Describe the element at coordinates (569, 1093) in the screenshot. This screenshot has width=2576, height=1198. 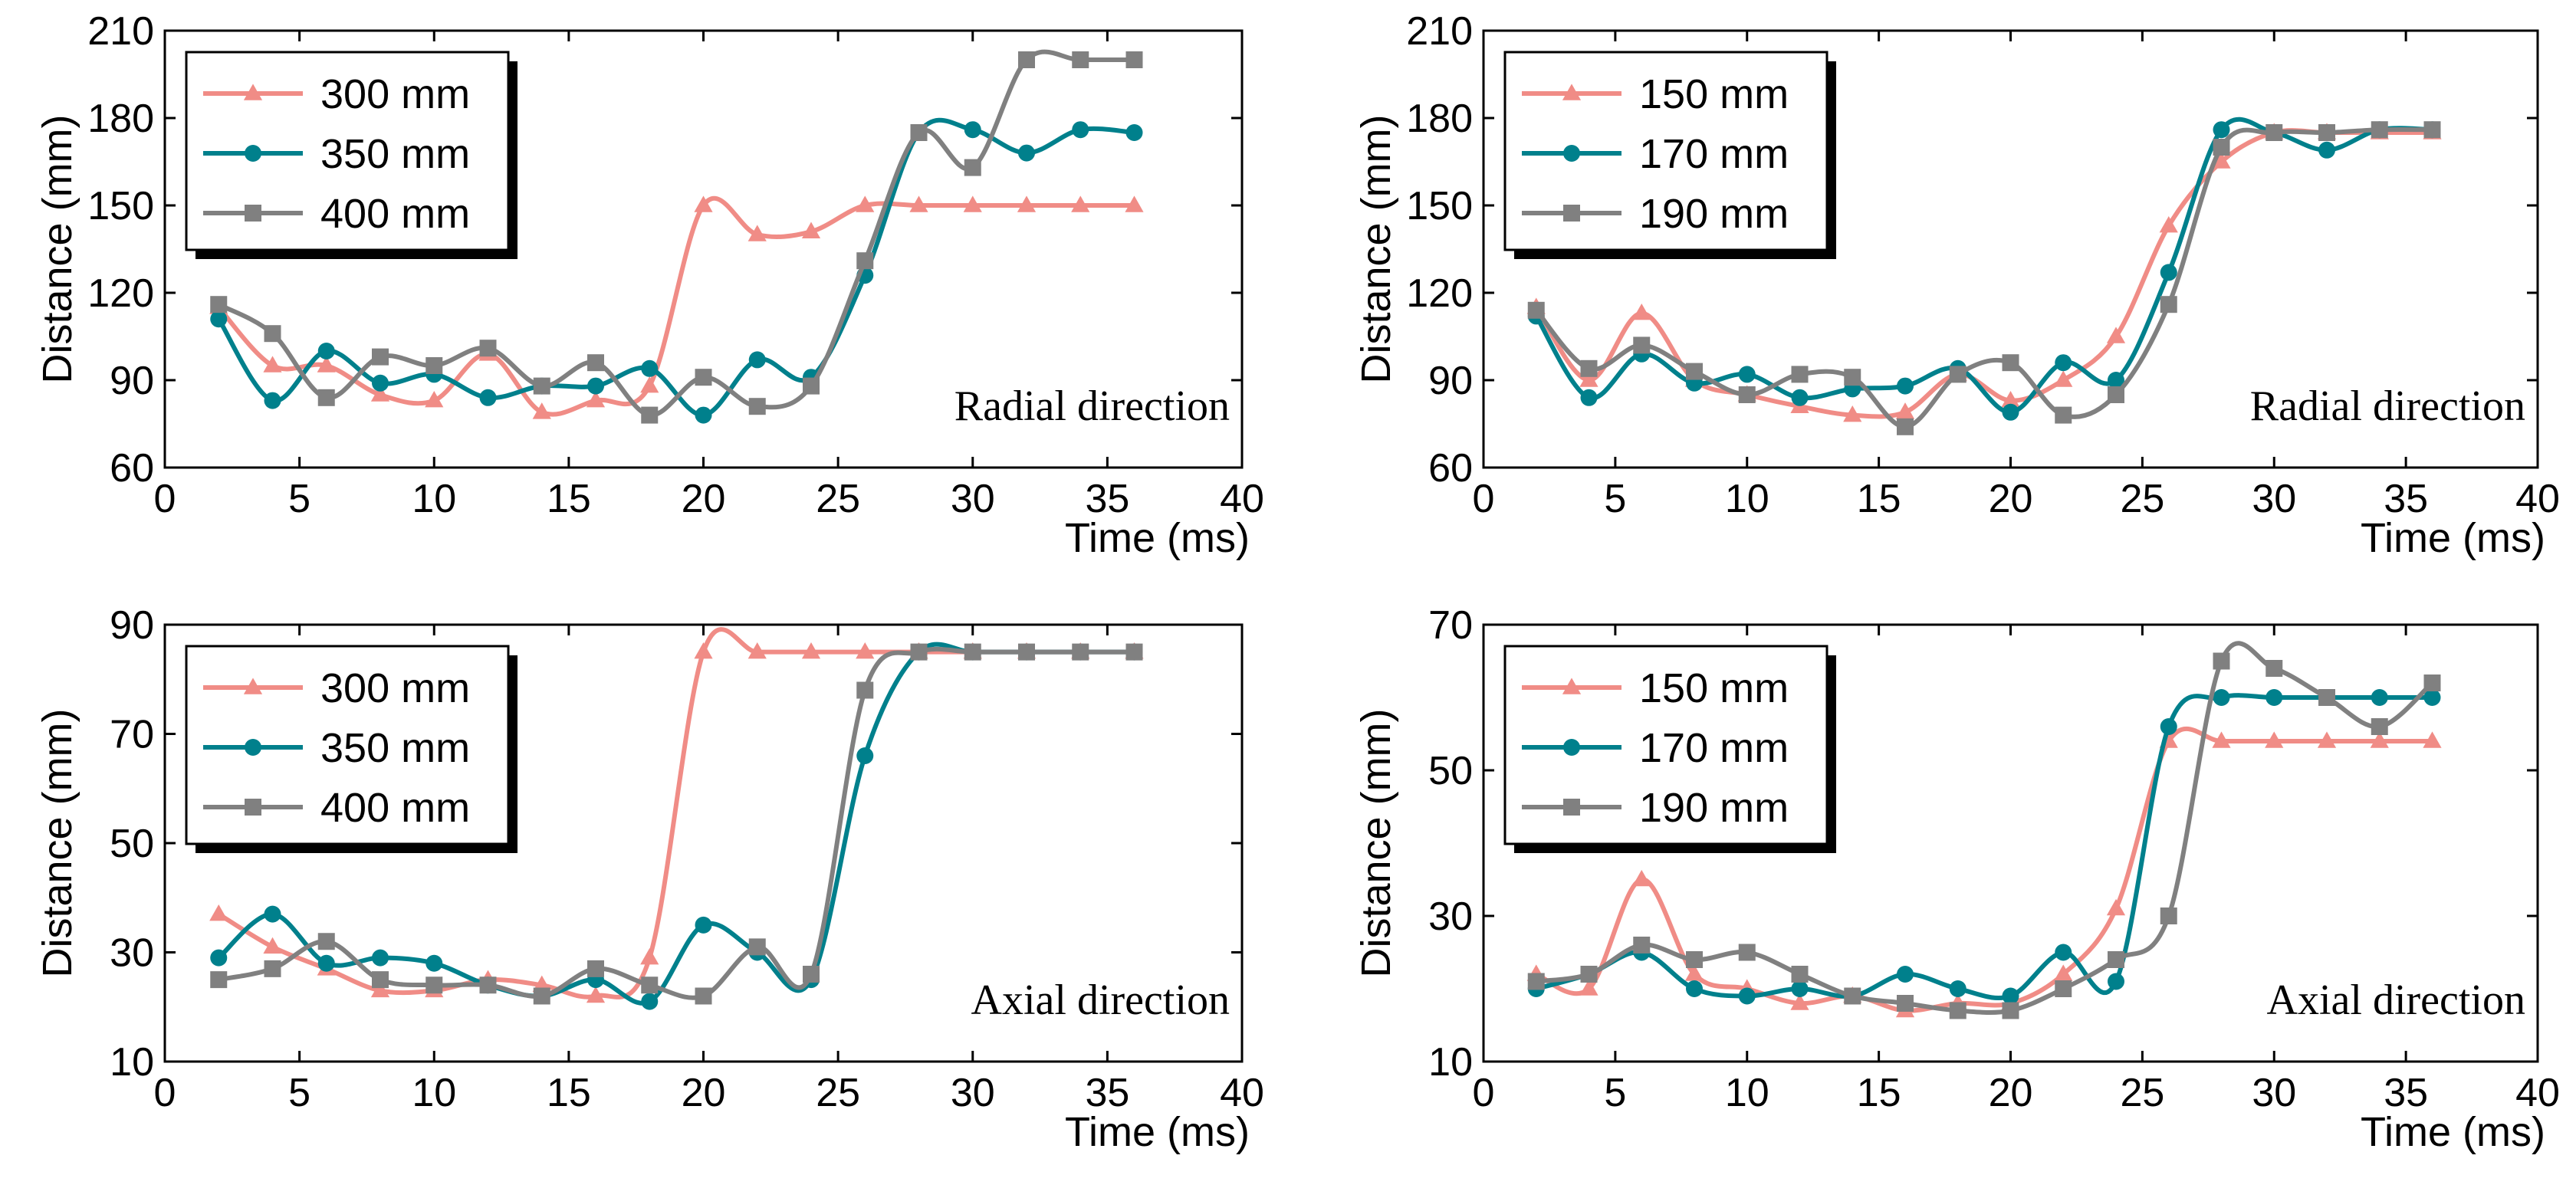
I see `x-tick-label: 15` at that location.